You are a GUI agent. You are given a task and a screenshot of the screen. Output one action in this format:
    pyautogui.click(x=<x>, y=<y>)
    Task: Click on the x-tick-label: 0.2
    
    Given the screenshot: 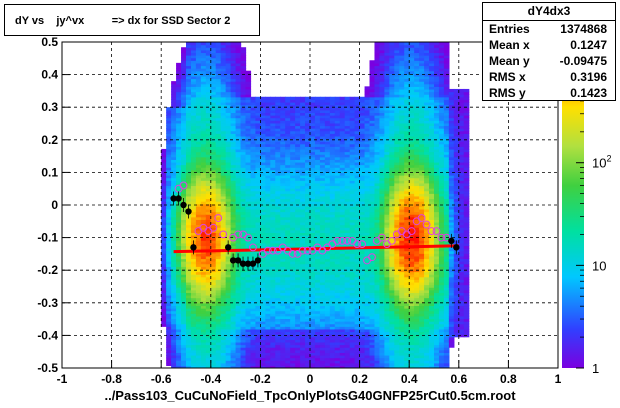 What is the action you would take?
    pyautogui.click(x=359, y=379)
    